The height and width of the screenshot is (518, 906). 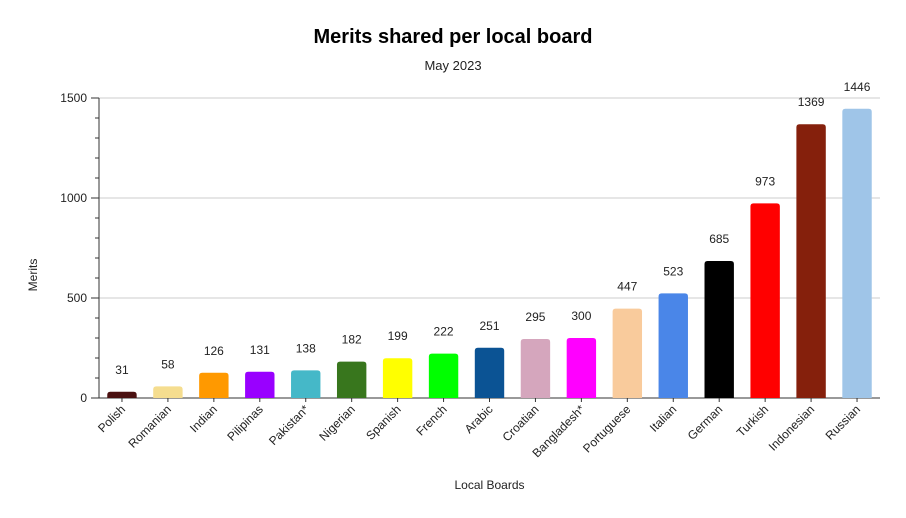 What do you see at coordinates (214, 351) in the screenshot?
I see `data-label: 126` at bounding box center [214, 351].